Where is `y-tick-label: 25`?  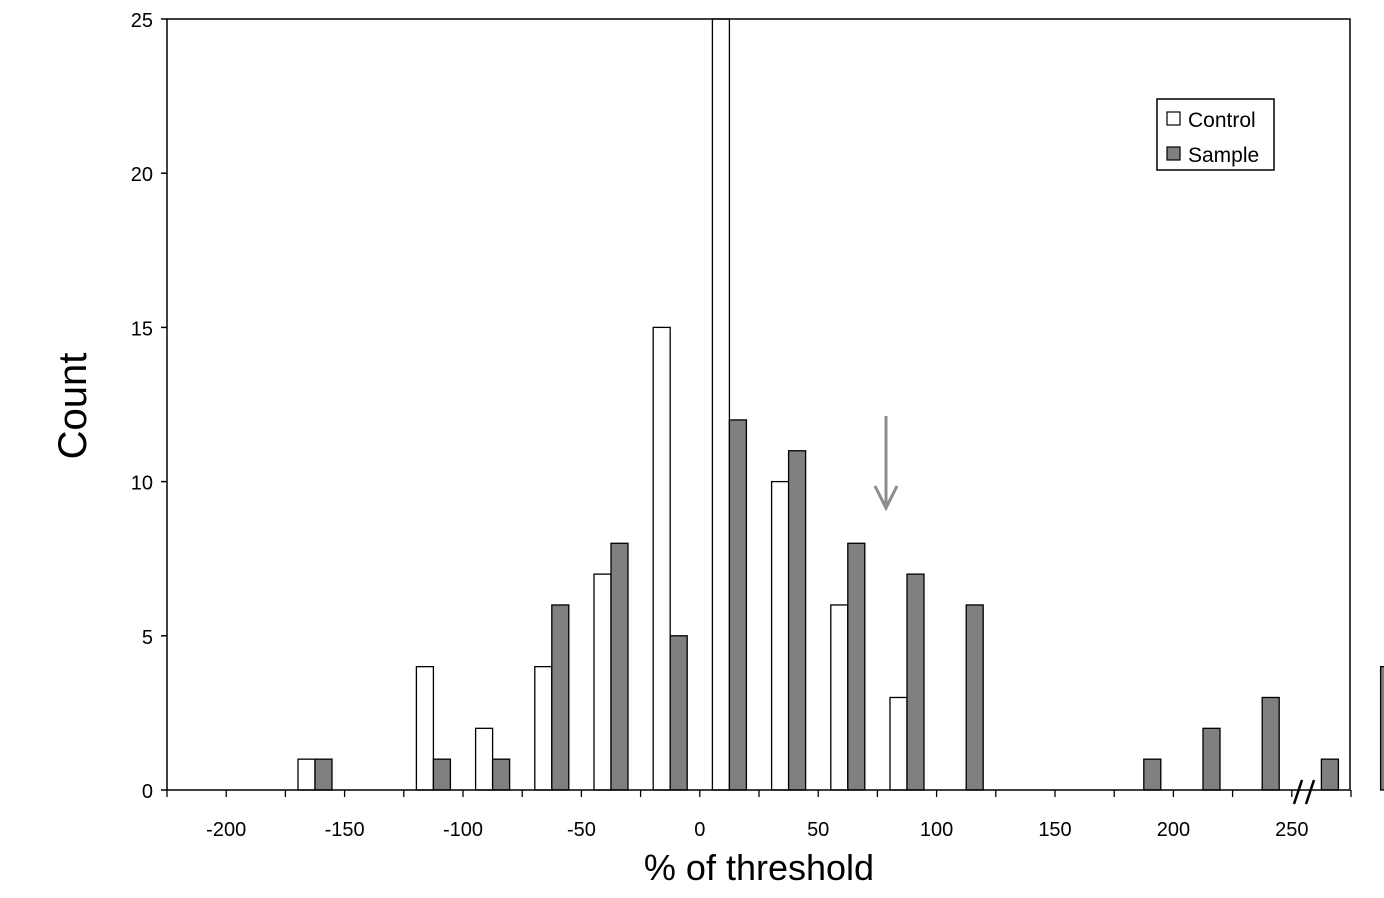
y-tick-label: 25 is located at coordinates (142, 21).